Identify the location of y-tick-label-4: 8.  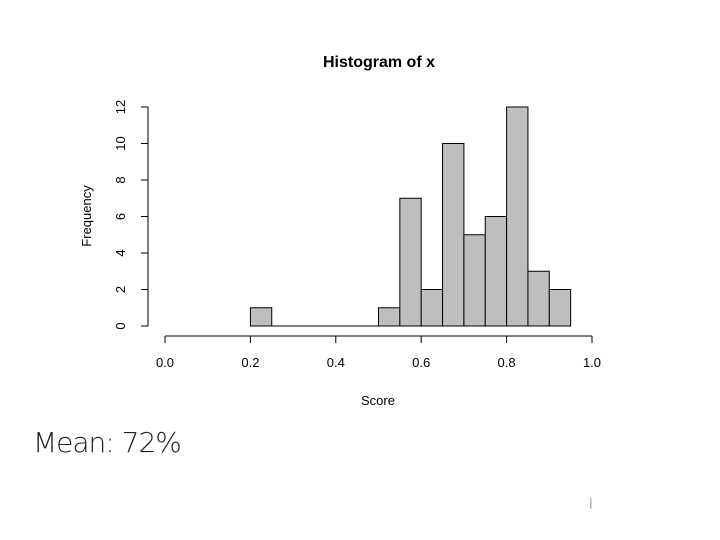
(120, 179).